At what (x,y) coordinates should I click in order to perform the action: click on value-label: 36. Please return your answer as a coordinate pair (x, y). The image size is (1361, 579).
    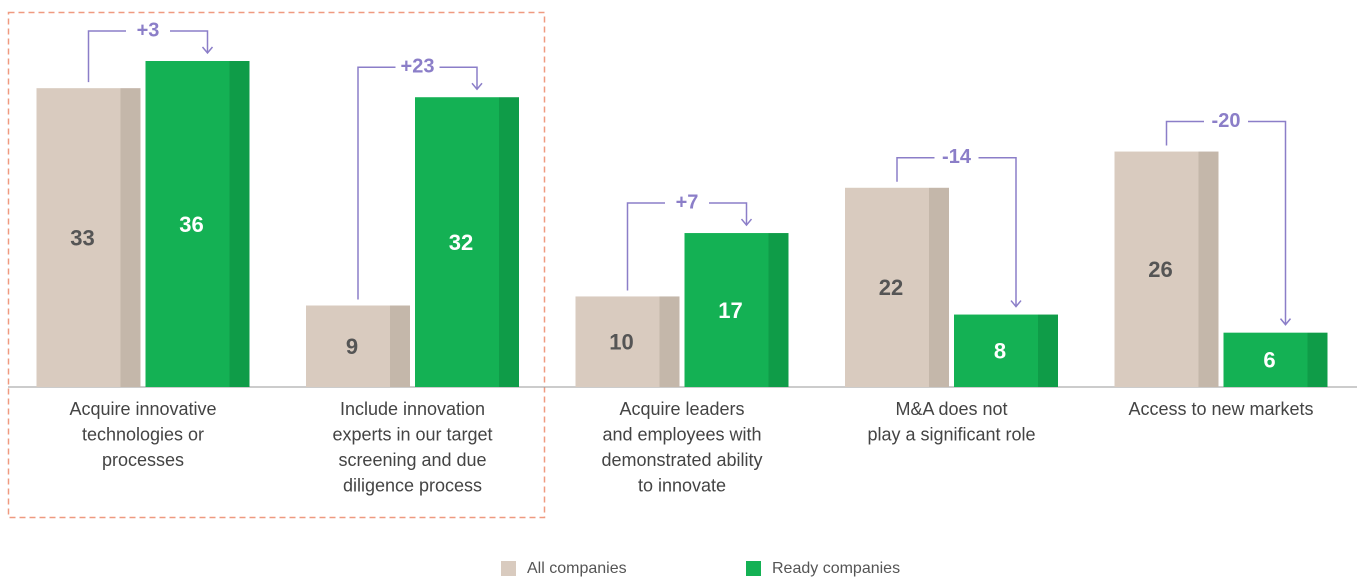
    Looking at the image, I should click on (191, 224).